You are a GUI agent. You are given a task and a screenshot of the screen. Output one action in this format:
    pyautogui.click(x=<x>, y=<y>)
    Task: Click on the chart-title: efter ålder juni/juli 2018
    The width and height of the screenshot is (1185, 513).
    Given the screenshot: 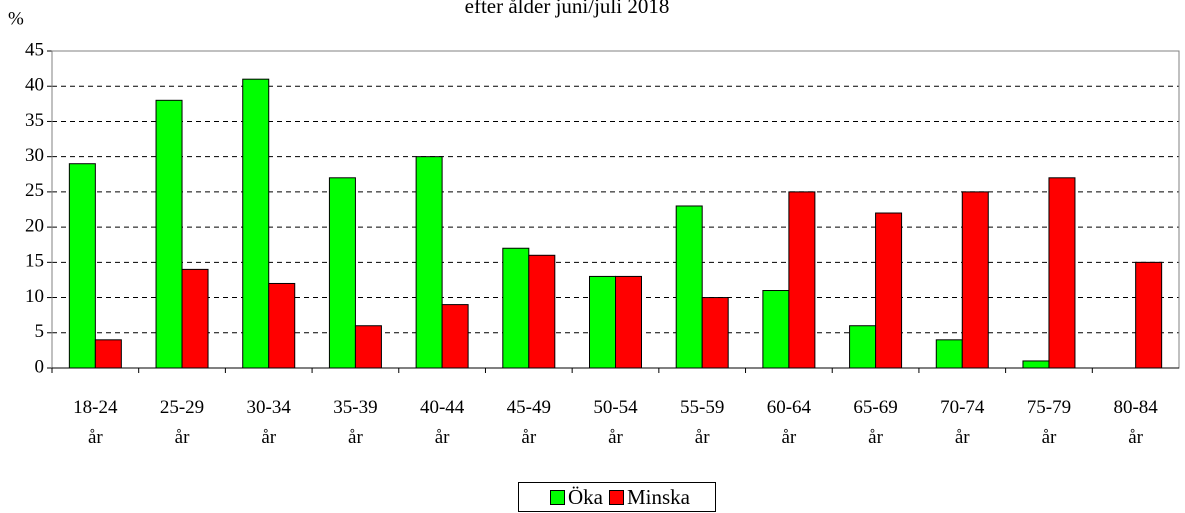 What is the action you would take?
    pyautogui.click(x=567, y=9)
    